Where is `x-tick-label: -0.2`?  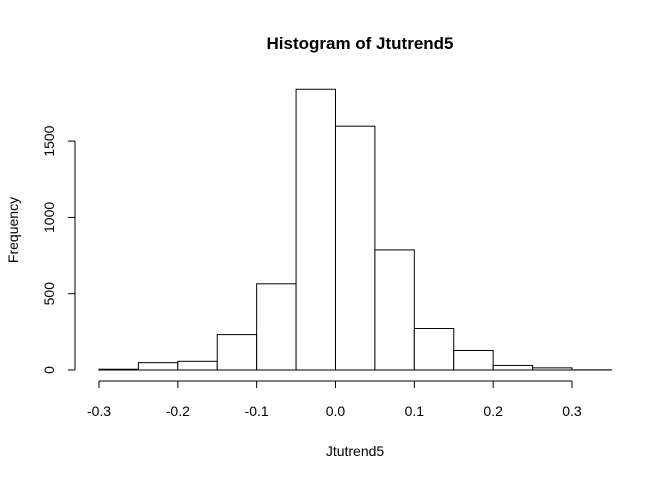 x-tick-label: -0.2 is located at coordinates (178, 411).